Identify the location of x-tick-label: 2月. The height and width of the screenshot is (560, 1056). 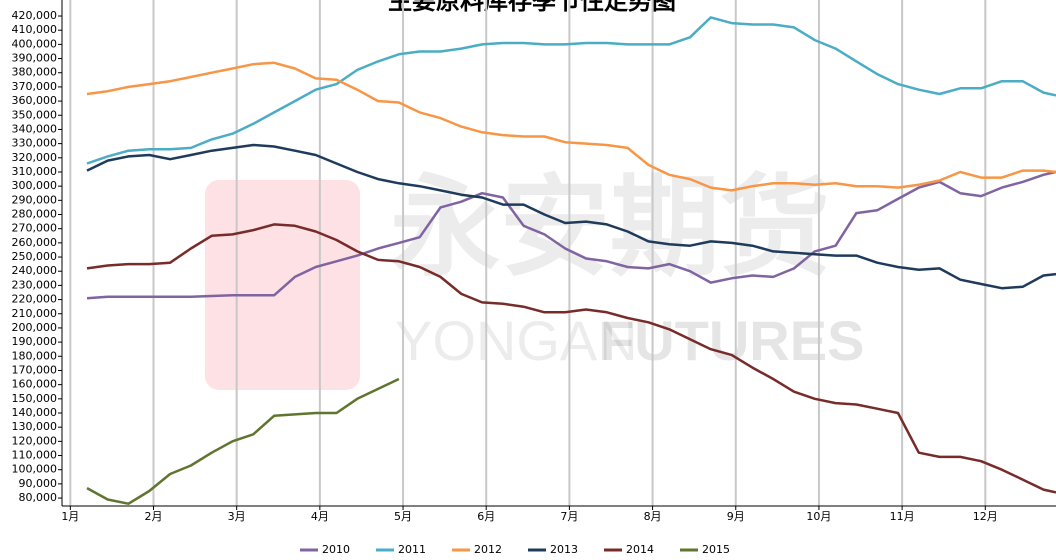
(153, 516).